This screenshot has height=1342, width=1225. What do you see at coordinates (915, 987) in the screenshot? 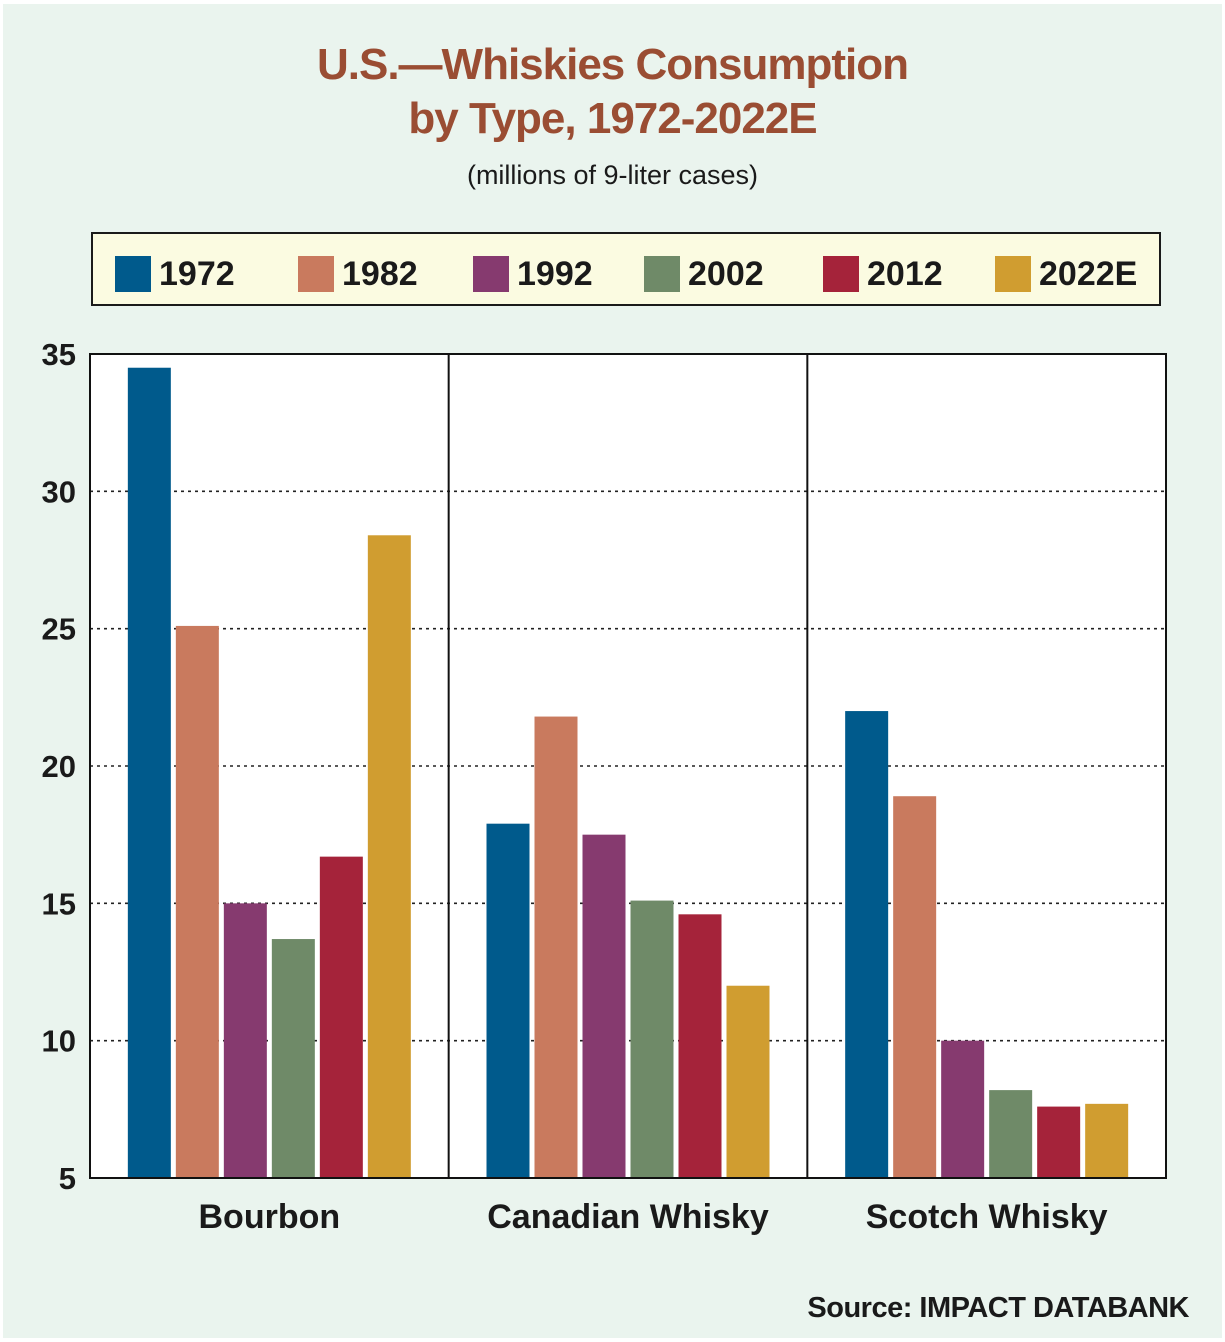
I see `bar-1982-scotch-whisky` at bounding box center [915, 987].